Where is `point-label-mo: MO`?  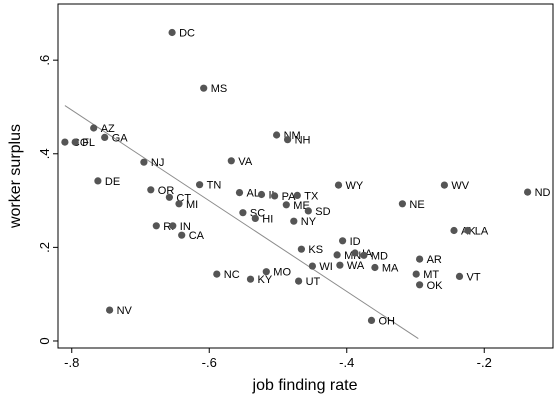
point-label-mo: MO is located at coordinates (282, 273).